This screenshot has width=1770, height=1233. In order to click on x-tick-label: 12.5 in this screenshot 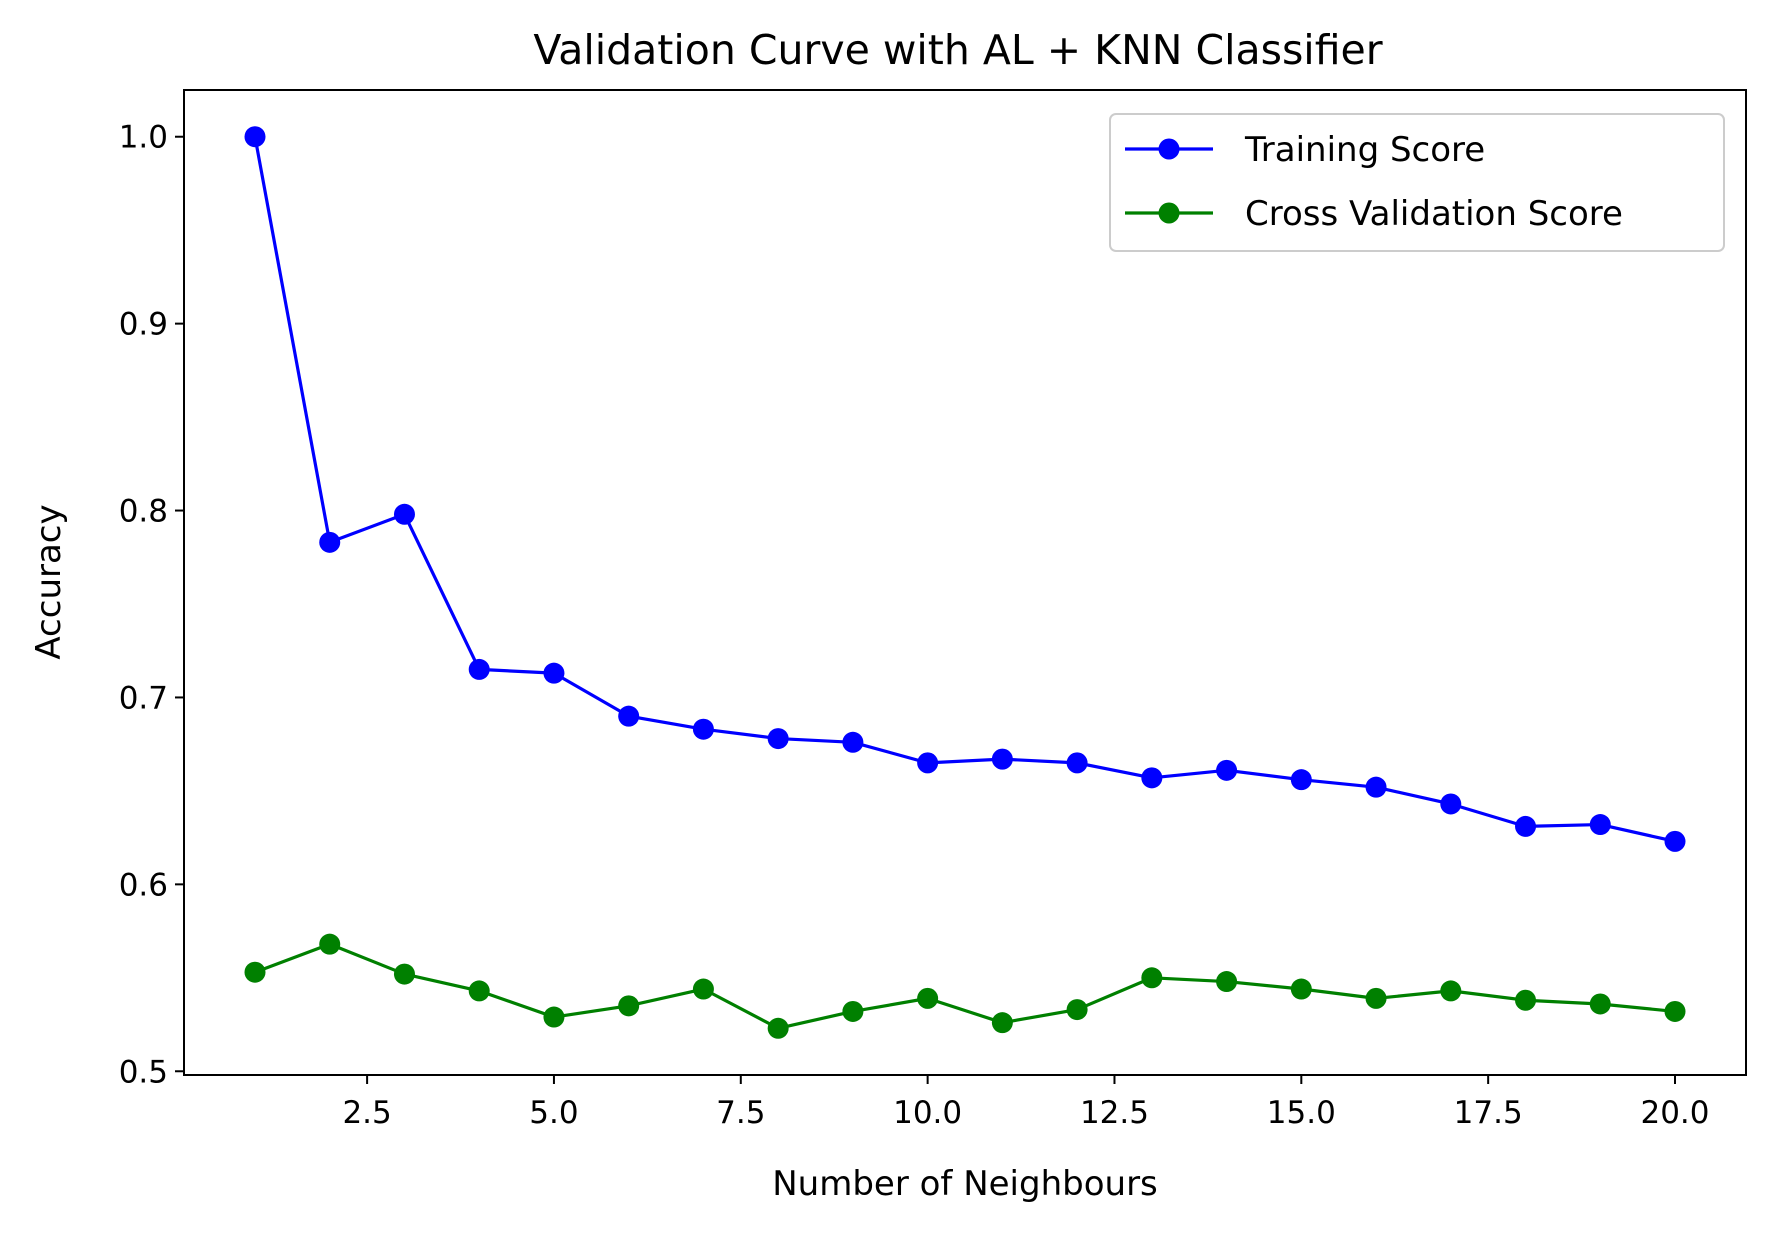, I will do `click(1114, 1113)`.